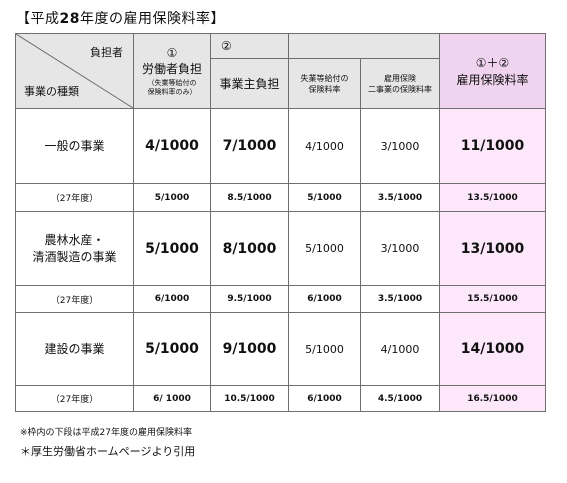 The width and height of the screenshot is (567, 483). What do you see at coordinates (249, 398) in the screenshot?
I see `previous-employer: 10.5/1000` at bounding box center [249, 398].